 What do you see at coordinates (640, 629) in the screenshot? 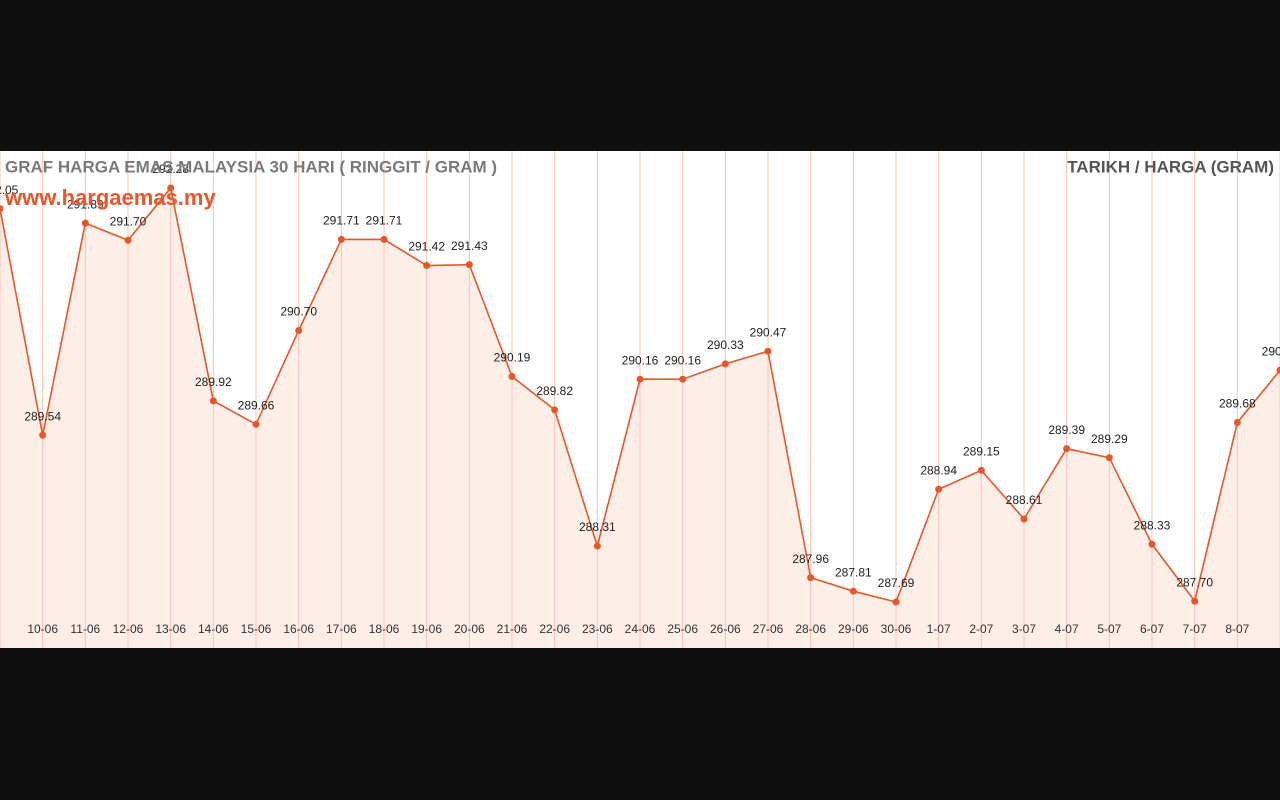
I see `x-tick-label: 24-06` at bounding box center [640, 629].